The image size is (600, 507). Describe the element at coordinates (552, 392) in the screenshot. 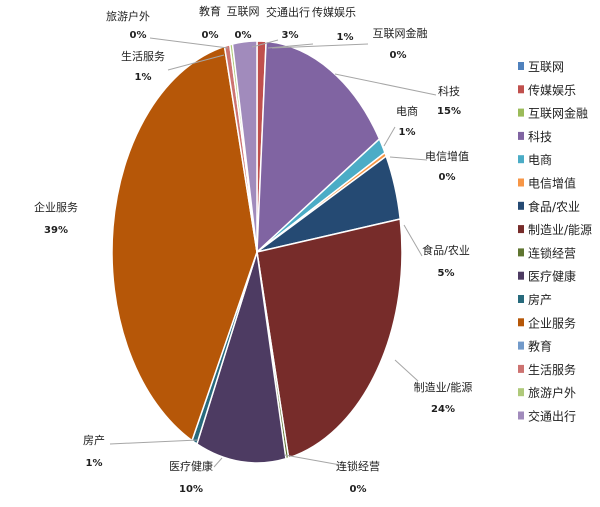

I see `legend-entry: 旅游户外` at that location.